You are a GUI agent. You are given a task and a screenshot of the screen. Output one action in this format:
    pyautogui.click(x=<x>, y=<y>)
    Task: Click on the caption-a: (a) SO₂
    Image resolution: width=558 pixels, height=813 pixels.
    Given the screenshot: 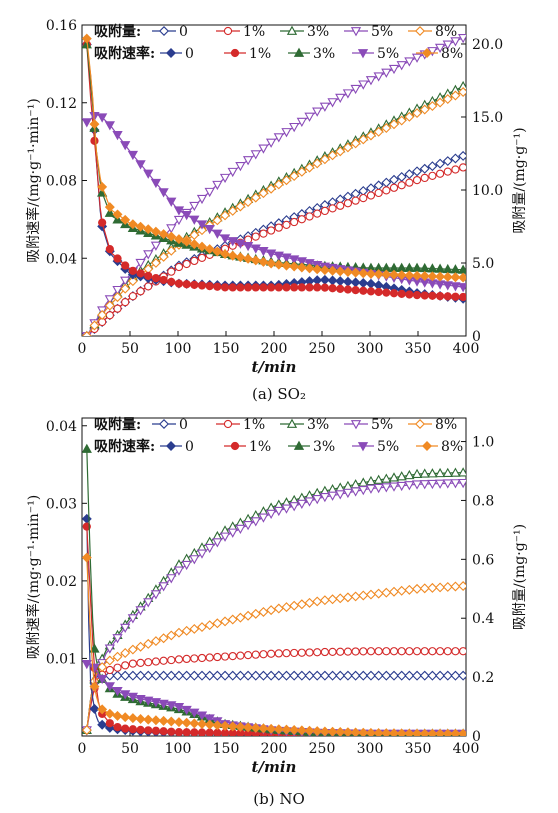 What is the action you would take?
    pyautogui.click(x=278, y=394)
    